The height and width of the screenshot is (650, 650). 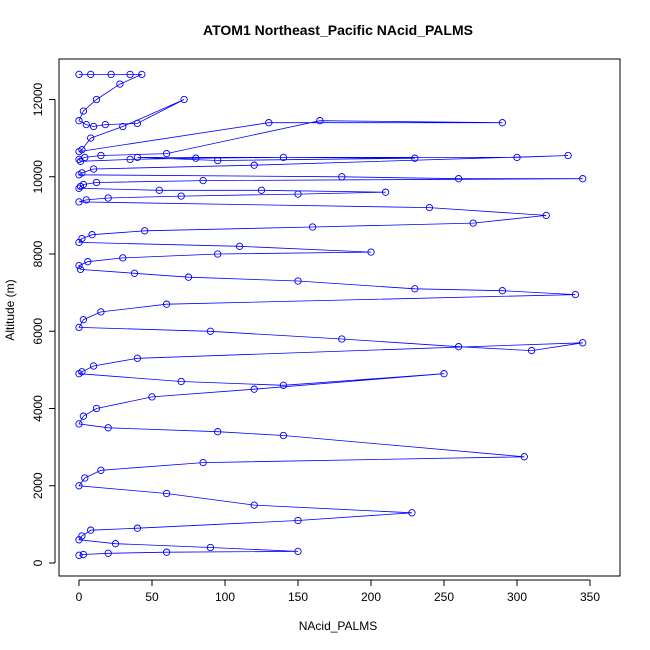 What do you see at coordinates (225, 597) in the screenshot?
I see `x-tick-label: 100` at bounding box center [225, 597].